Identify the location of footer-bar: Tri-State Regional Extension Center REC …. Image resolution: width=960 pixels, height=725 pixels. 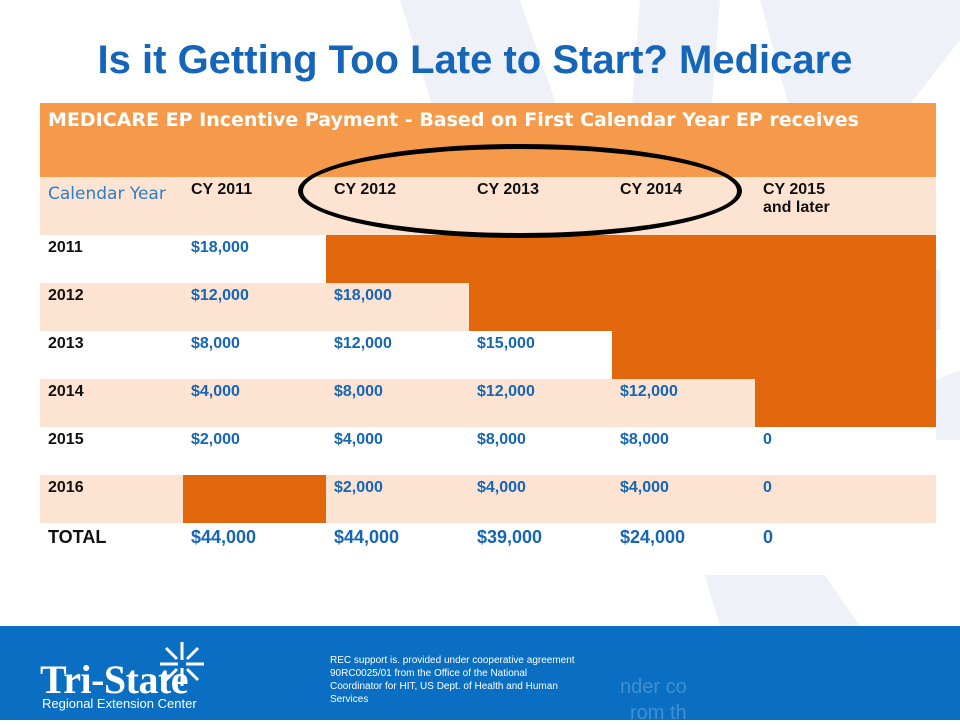
(480, 675).